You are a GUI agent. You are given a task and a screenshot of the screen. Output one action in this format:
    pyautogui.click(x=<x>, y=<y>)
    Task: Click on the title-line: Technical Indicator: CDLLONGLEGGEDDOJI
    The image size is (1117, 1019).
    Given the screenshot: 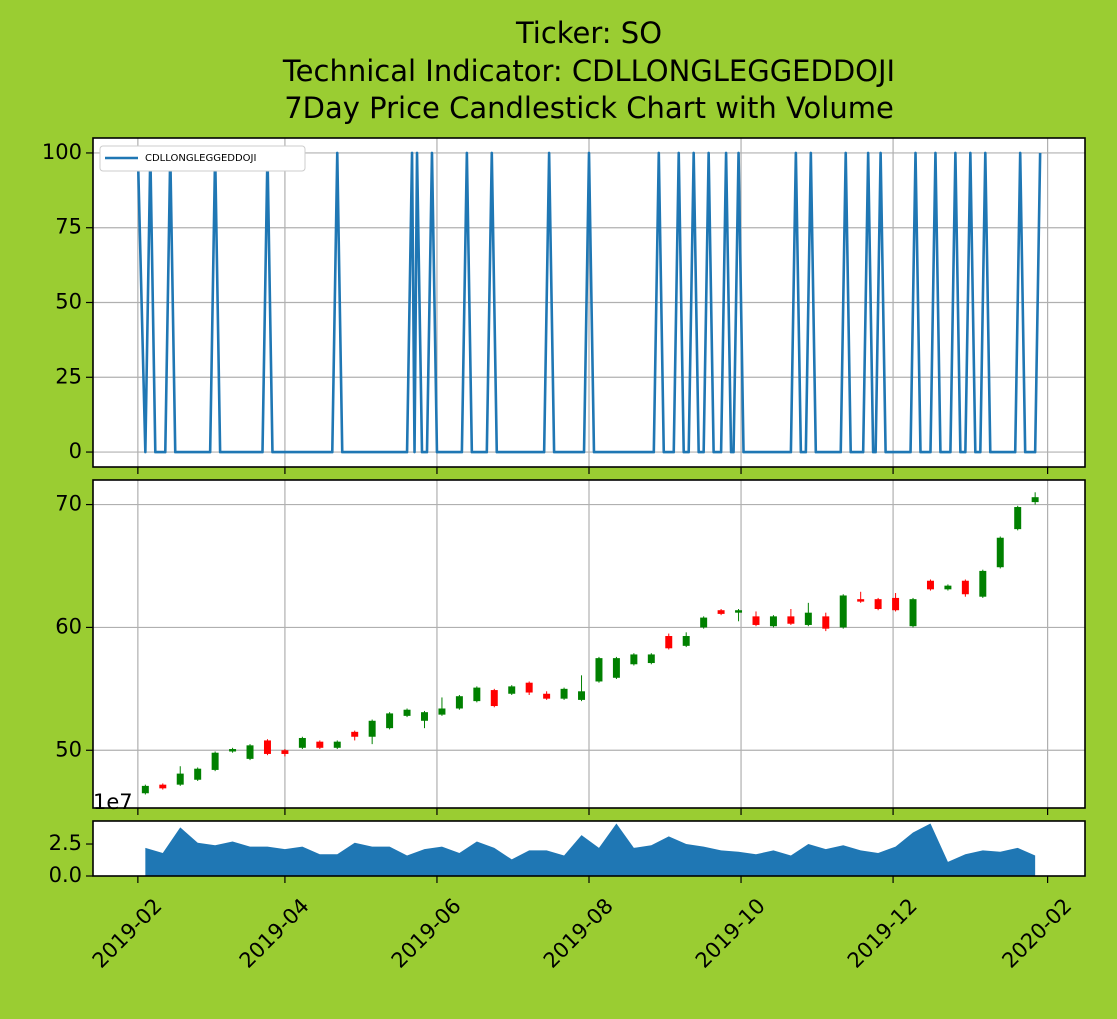 What is the action you would take?
    pyautogui.click(x=588, y=71)
    